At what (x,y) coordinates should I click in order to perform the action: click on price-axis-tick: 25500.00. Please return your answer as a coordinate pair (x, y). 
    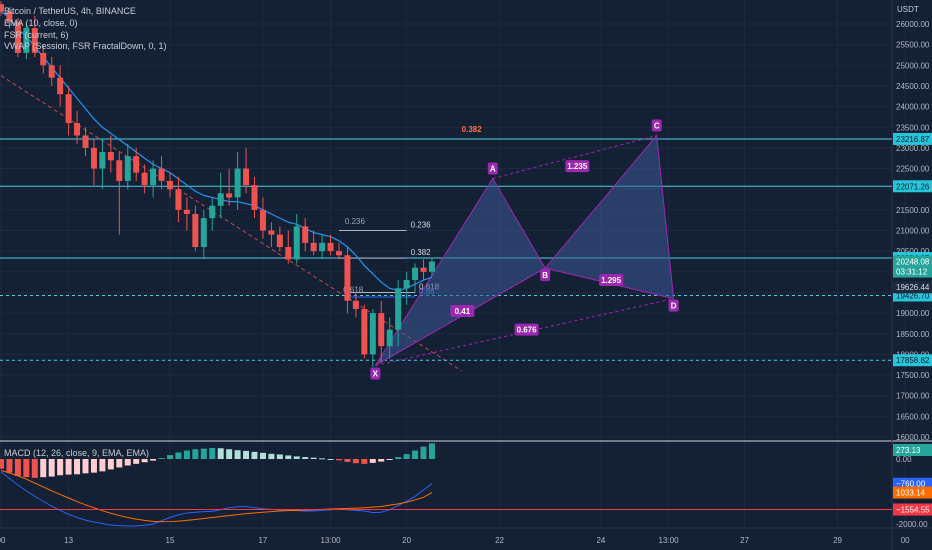
    Looking at the image, I should click on (913, 45).